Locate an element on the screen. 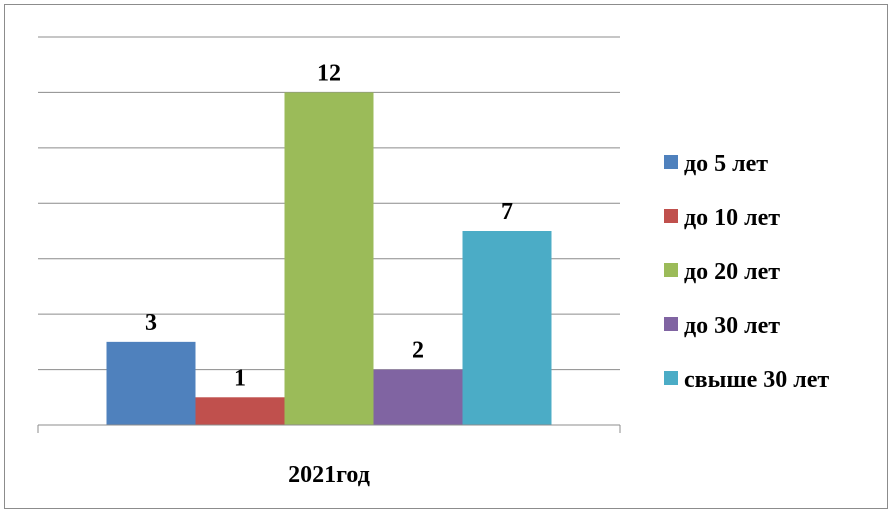  legend-label-2: до 10 лет is located at coordinates (732, 218).